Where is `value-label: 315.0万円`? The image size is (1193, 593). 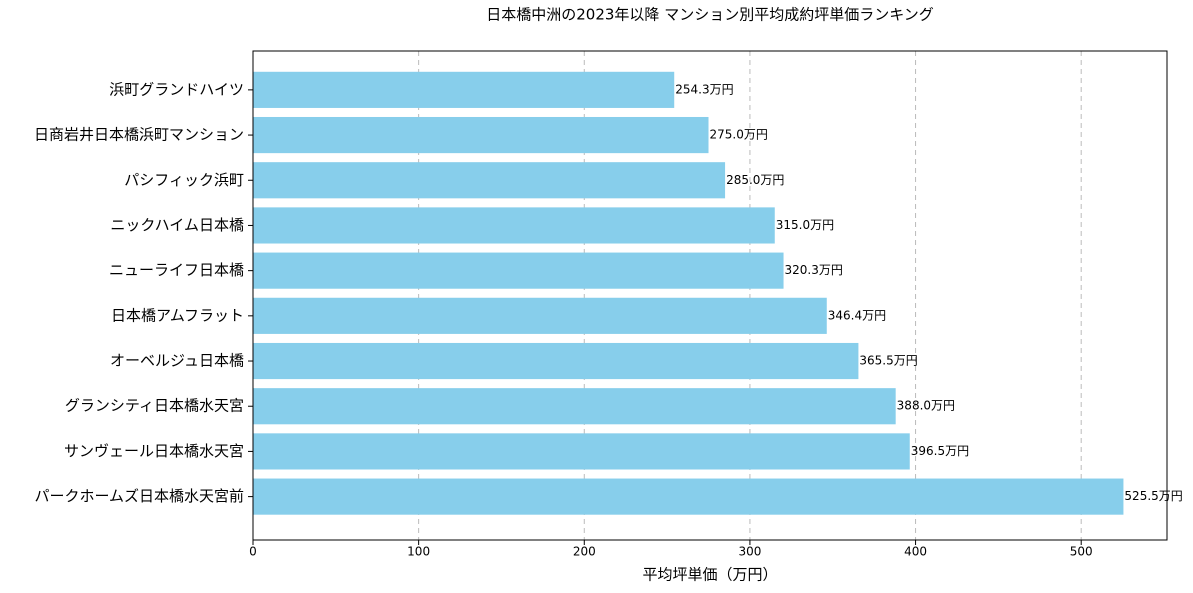 value-label: 315.0万円 is located at coordinates (805, 225).